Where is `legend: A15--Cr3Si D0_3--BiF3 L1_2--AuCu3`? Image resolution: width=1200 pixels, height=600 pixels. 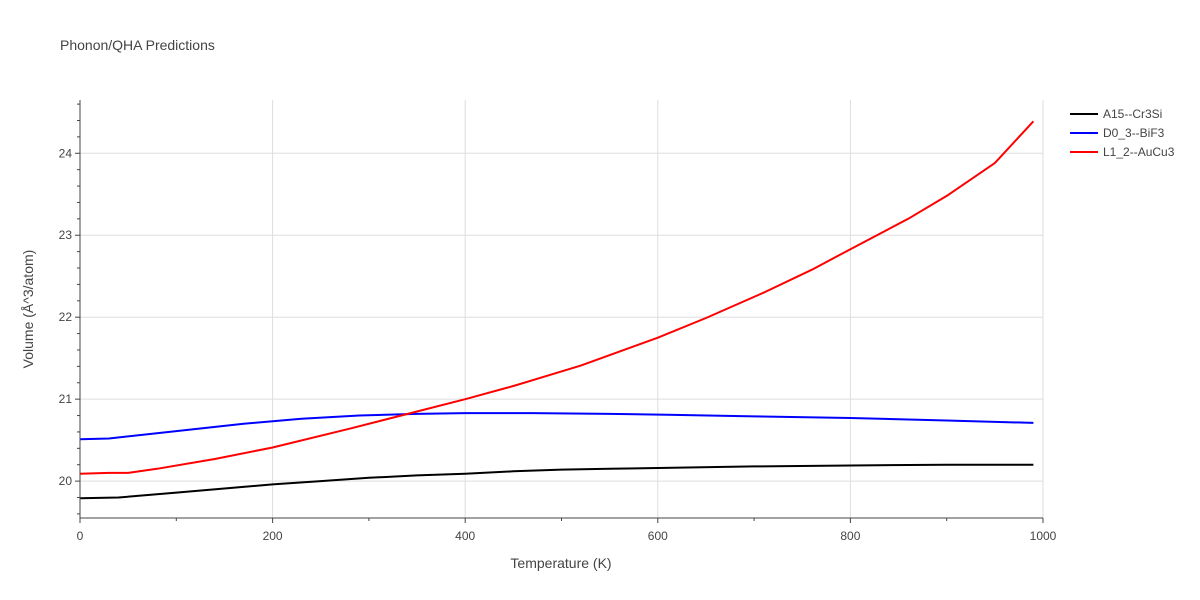
legend: A15--Cr3Si D0_3--BiF3 L1_2--AuCu3 is located at coordinates (1122, 133).